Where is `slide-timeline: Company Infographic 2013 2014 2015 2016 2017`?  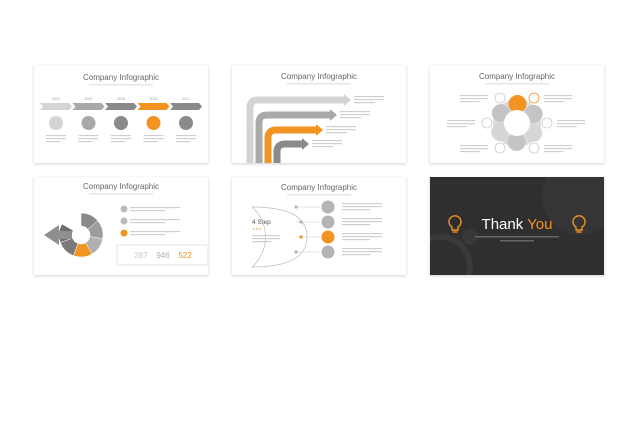 slide-timeline: Company Infographic 2013 2014 2015 2016 2017 is located at coordinates (121, 114).